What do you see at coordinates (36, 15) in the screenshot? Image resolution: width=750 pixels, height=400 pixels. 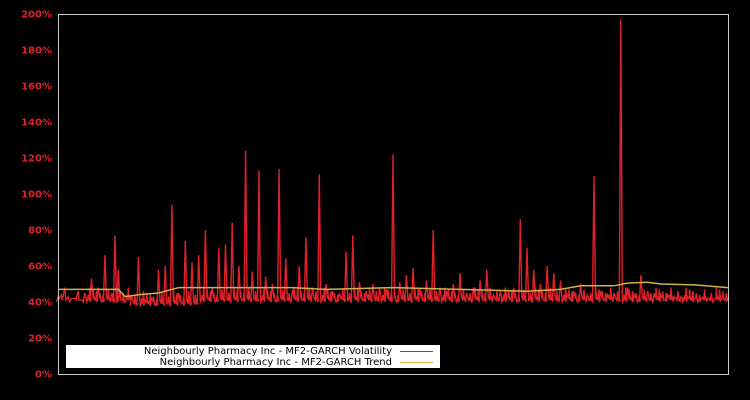 I see `y-tick-label: 200%` at bounding box center [36, 15].